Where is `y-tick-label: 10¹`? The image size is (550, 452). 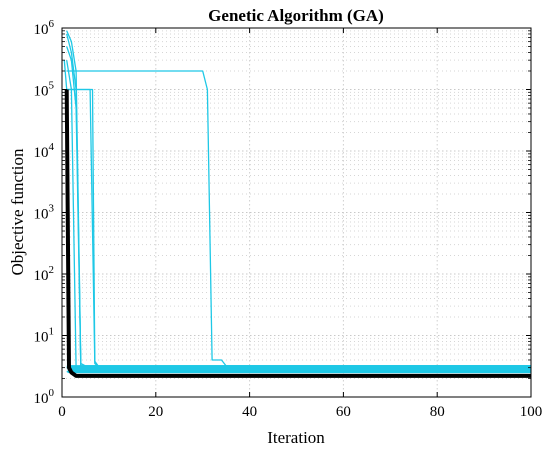
y-tick-label: 10¹ is located at coordinates (44, 336).